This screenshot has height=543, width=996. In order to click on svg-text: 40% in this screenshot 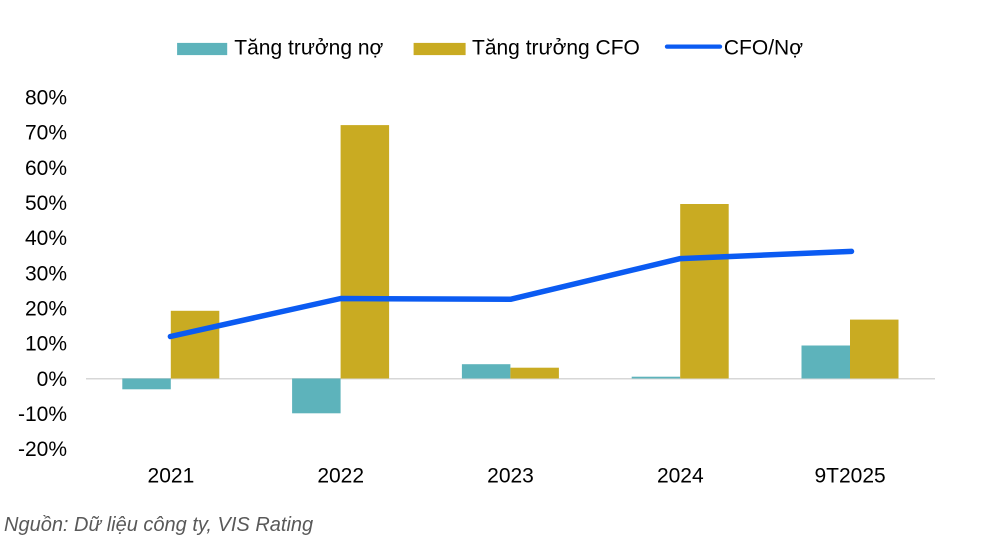, I will do `click(46, 238)`.